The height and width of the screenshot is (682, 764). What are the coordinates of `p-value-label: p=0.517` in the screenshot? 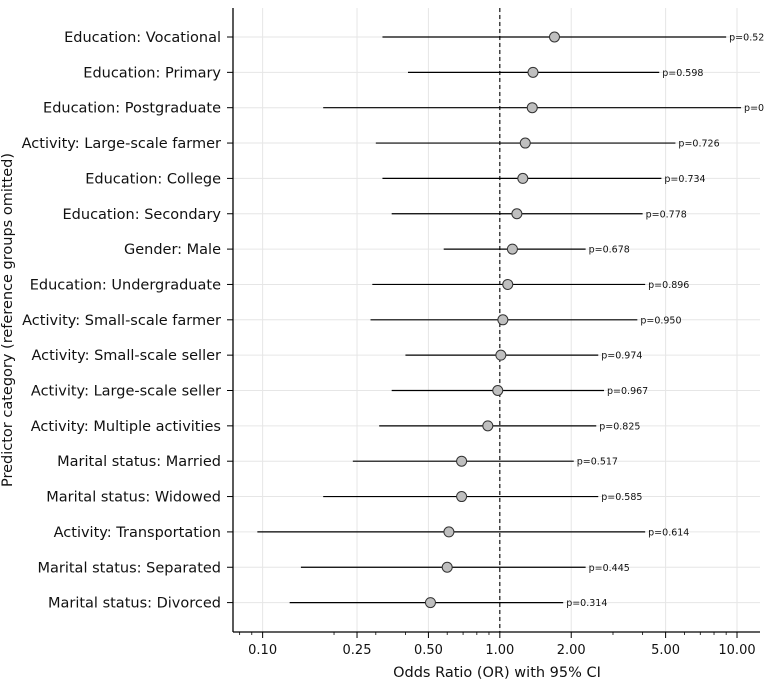 It's located at (597, 462).